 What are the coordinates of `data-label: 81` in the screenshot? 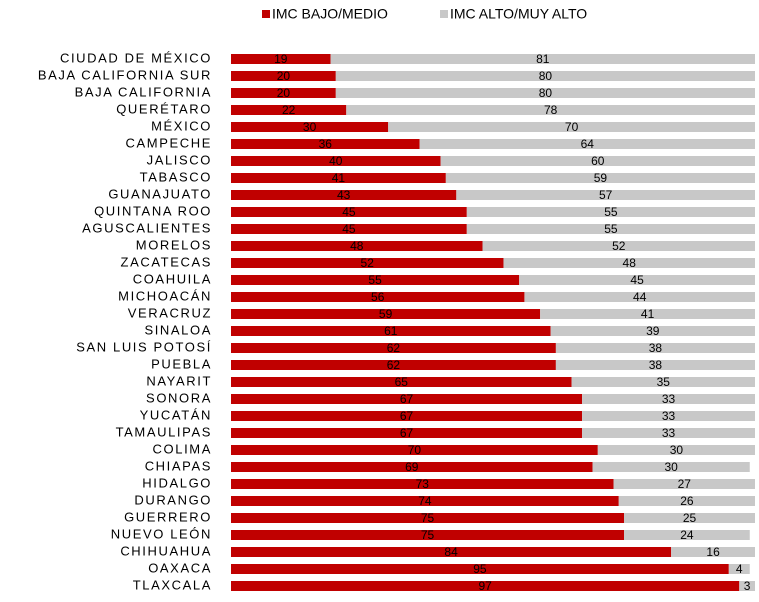 It's located at (543, 59).